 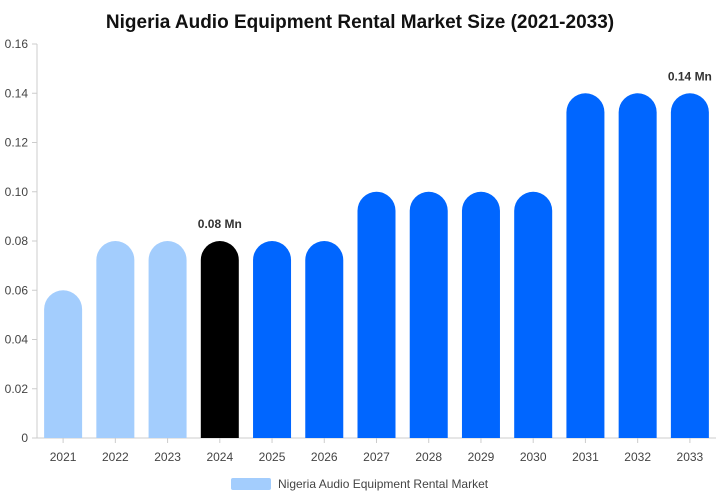 What do you see at coordinates (63, 457) in the screenshot?
I see `x-tick-label: 2021` at bounding box center [63, 457].